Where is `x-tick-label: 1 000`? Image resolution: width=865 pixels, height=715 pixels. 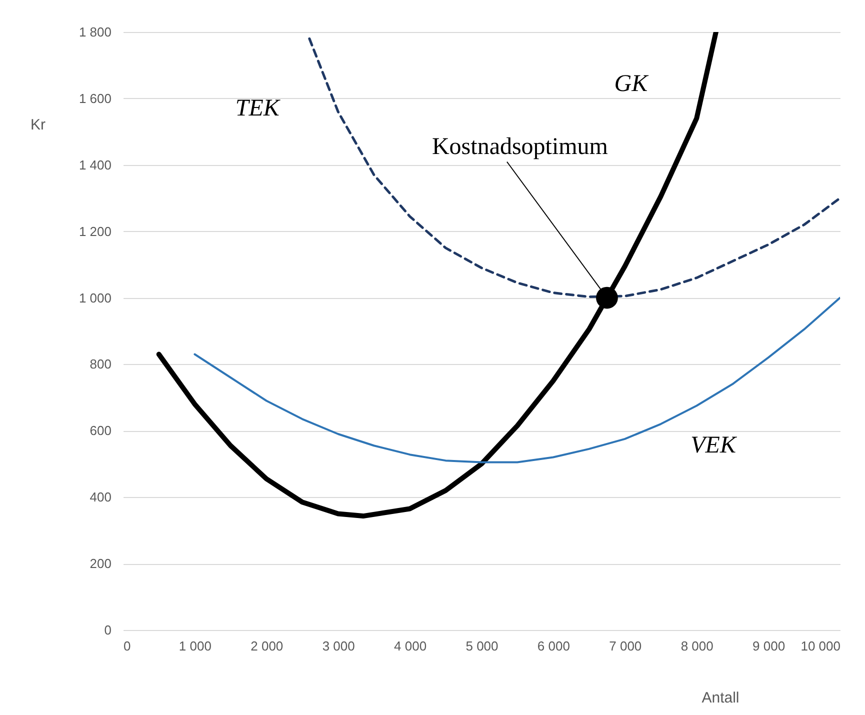 x-tick-label: 1 000 is located at coordinates (195, 646).